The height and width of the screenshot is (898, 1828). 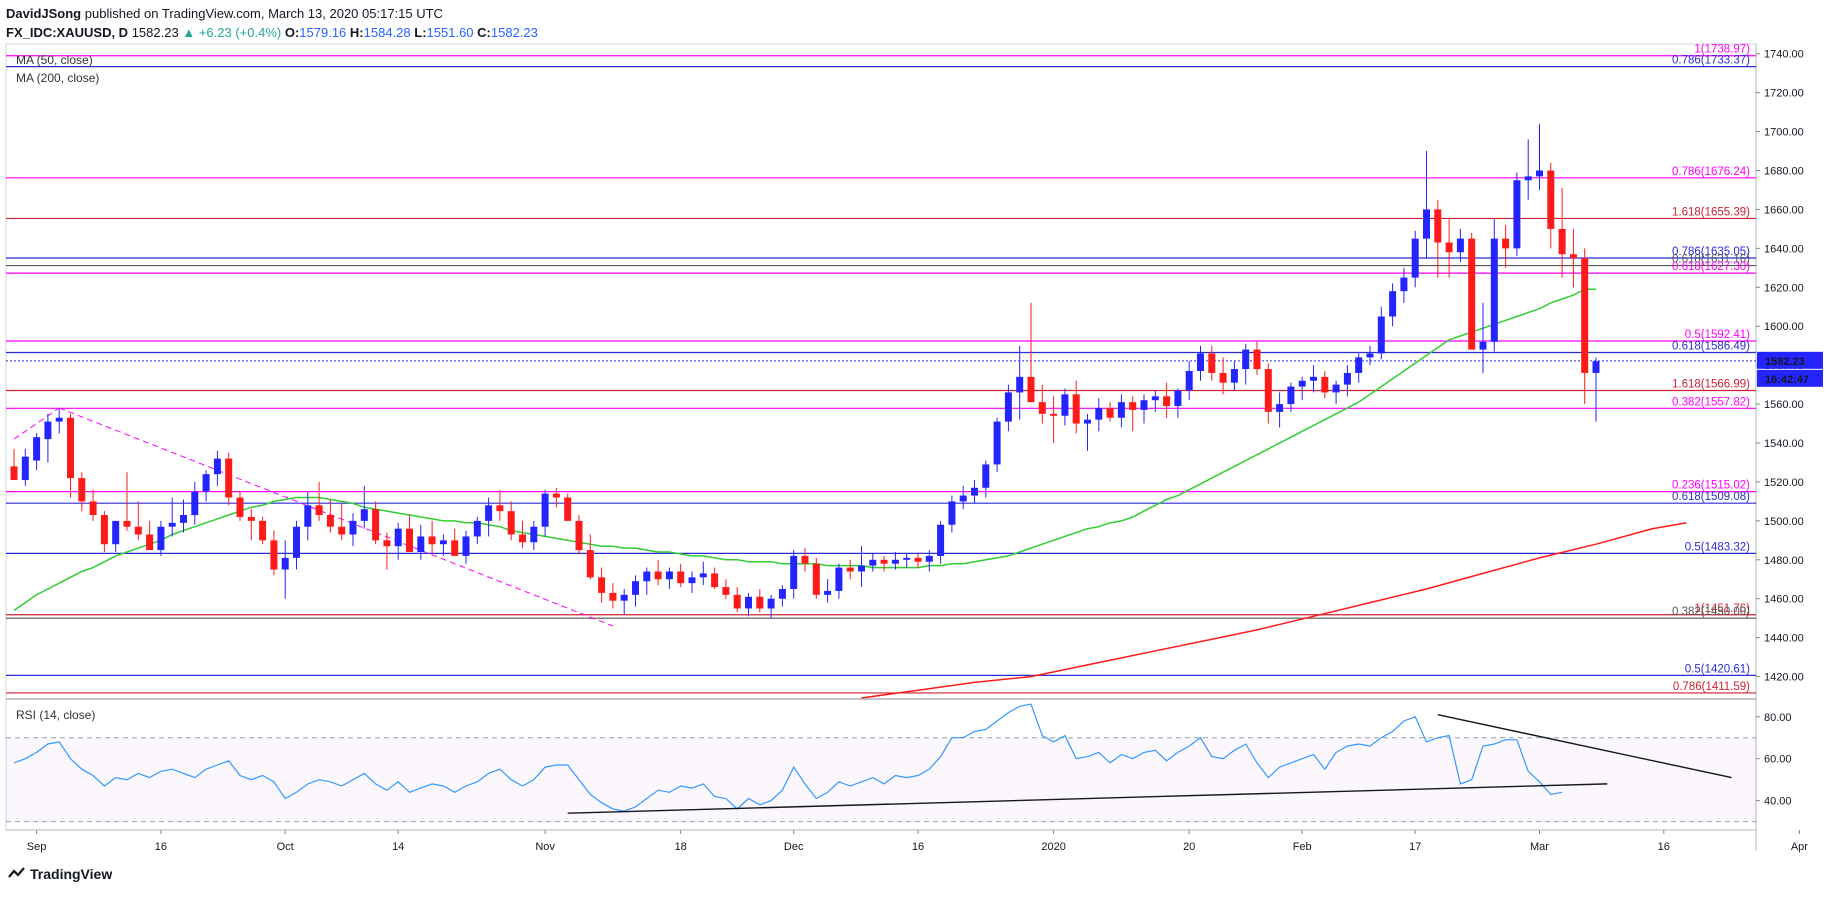 What do you see at coordinates (1711, 402) in the screenshot?
I see `fib-level-label: 0.382(1557.82)` at bounding box center [1711, 402].